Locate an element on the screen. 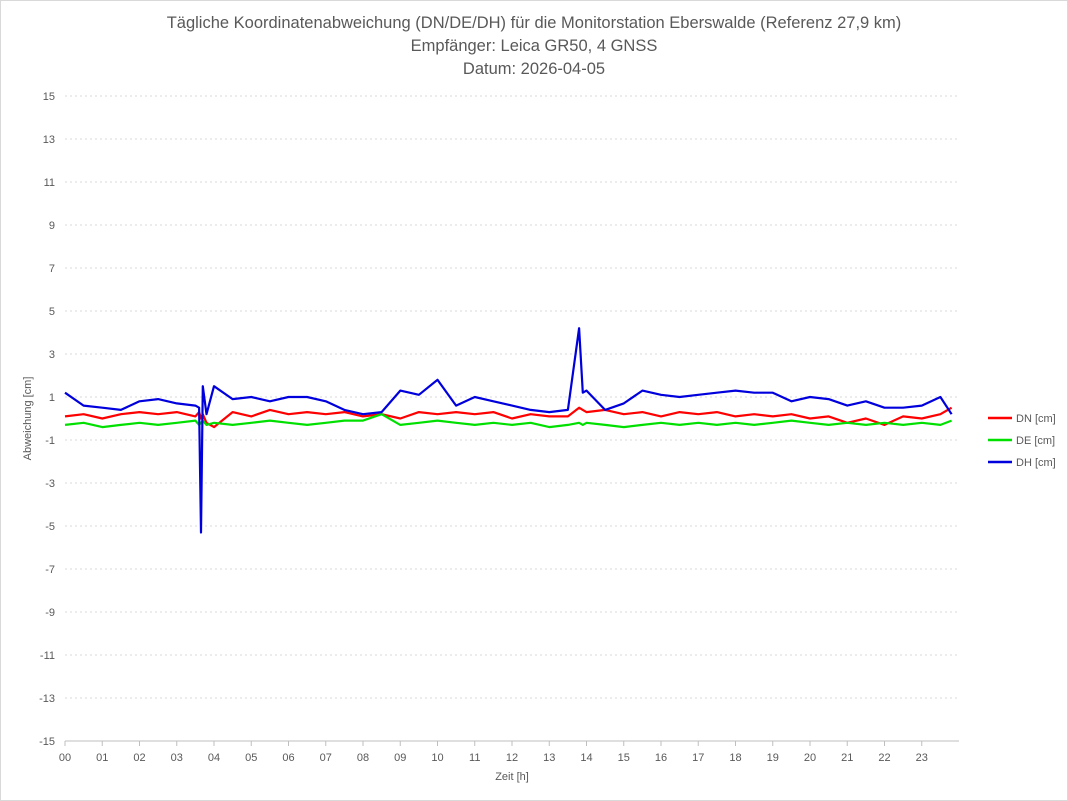  y-tick-label: 11 is located at coordinates (49, 183).